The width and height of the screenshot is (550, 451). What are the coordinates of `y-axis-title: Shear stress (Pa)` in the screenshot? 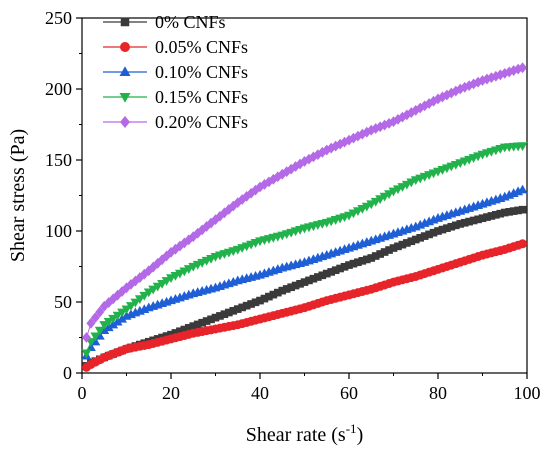 It's located at (18, 195).